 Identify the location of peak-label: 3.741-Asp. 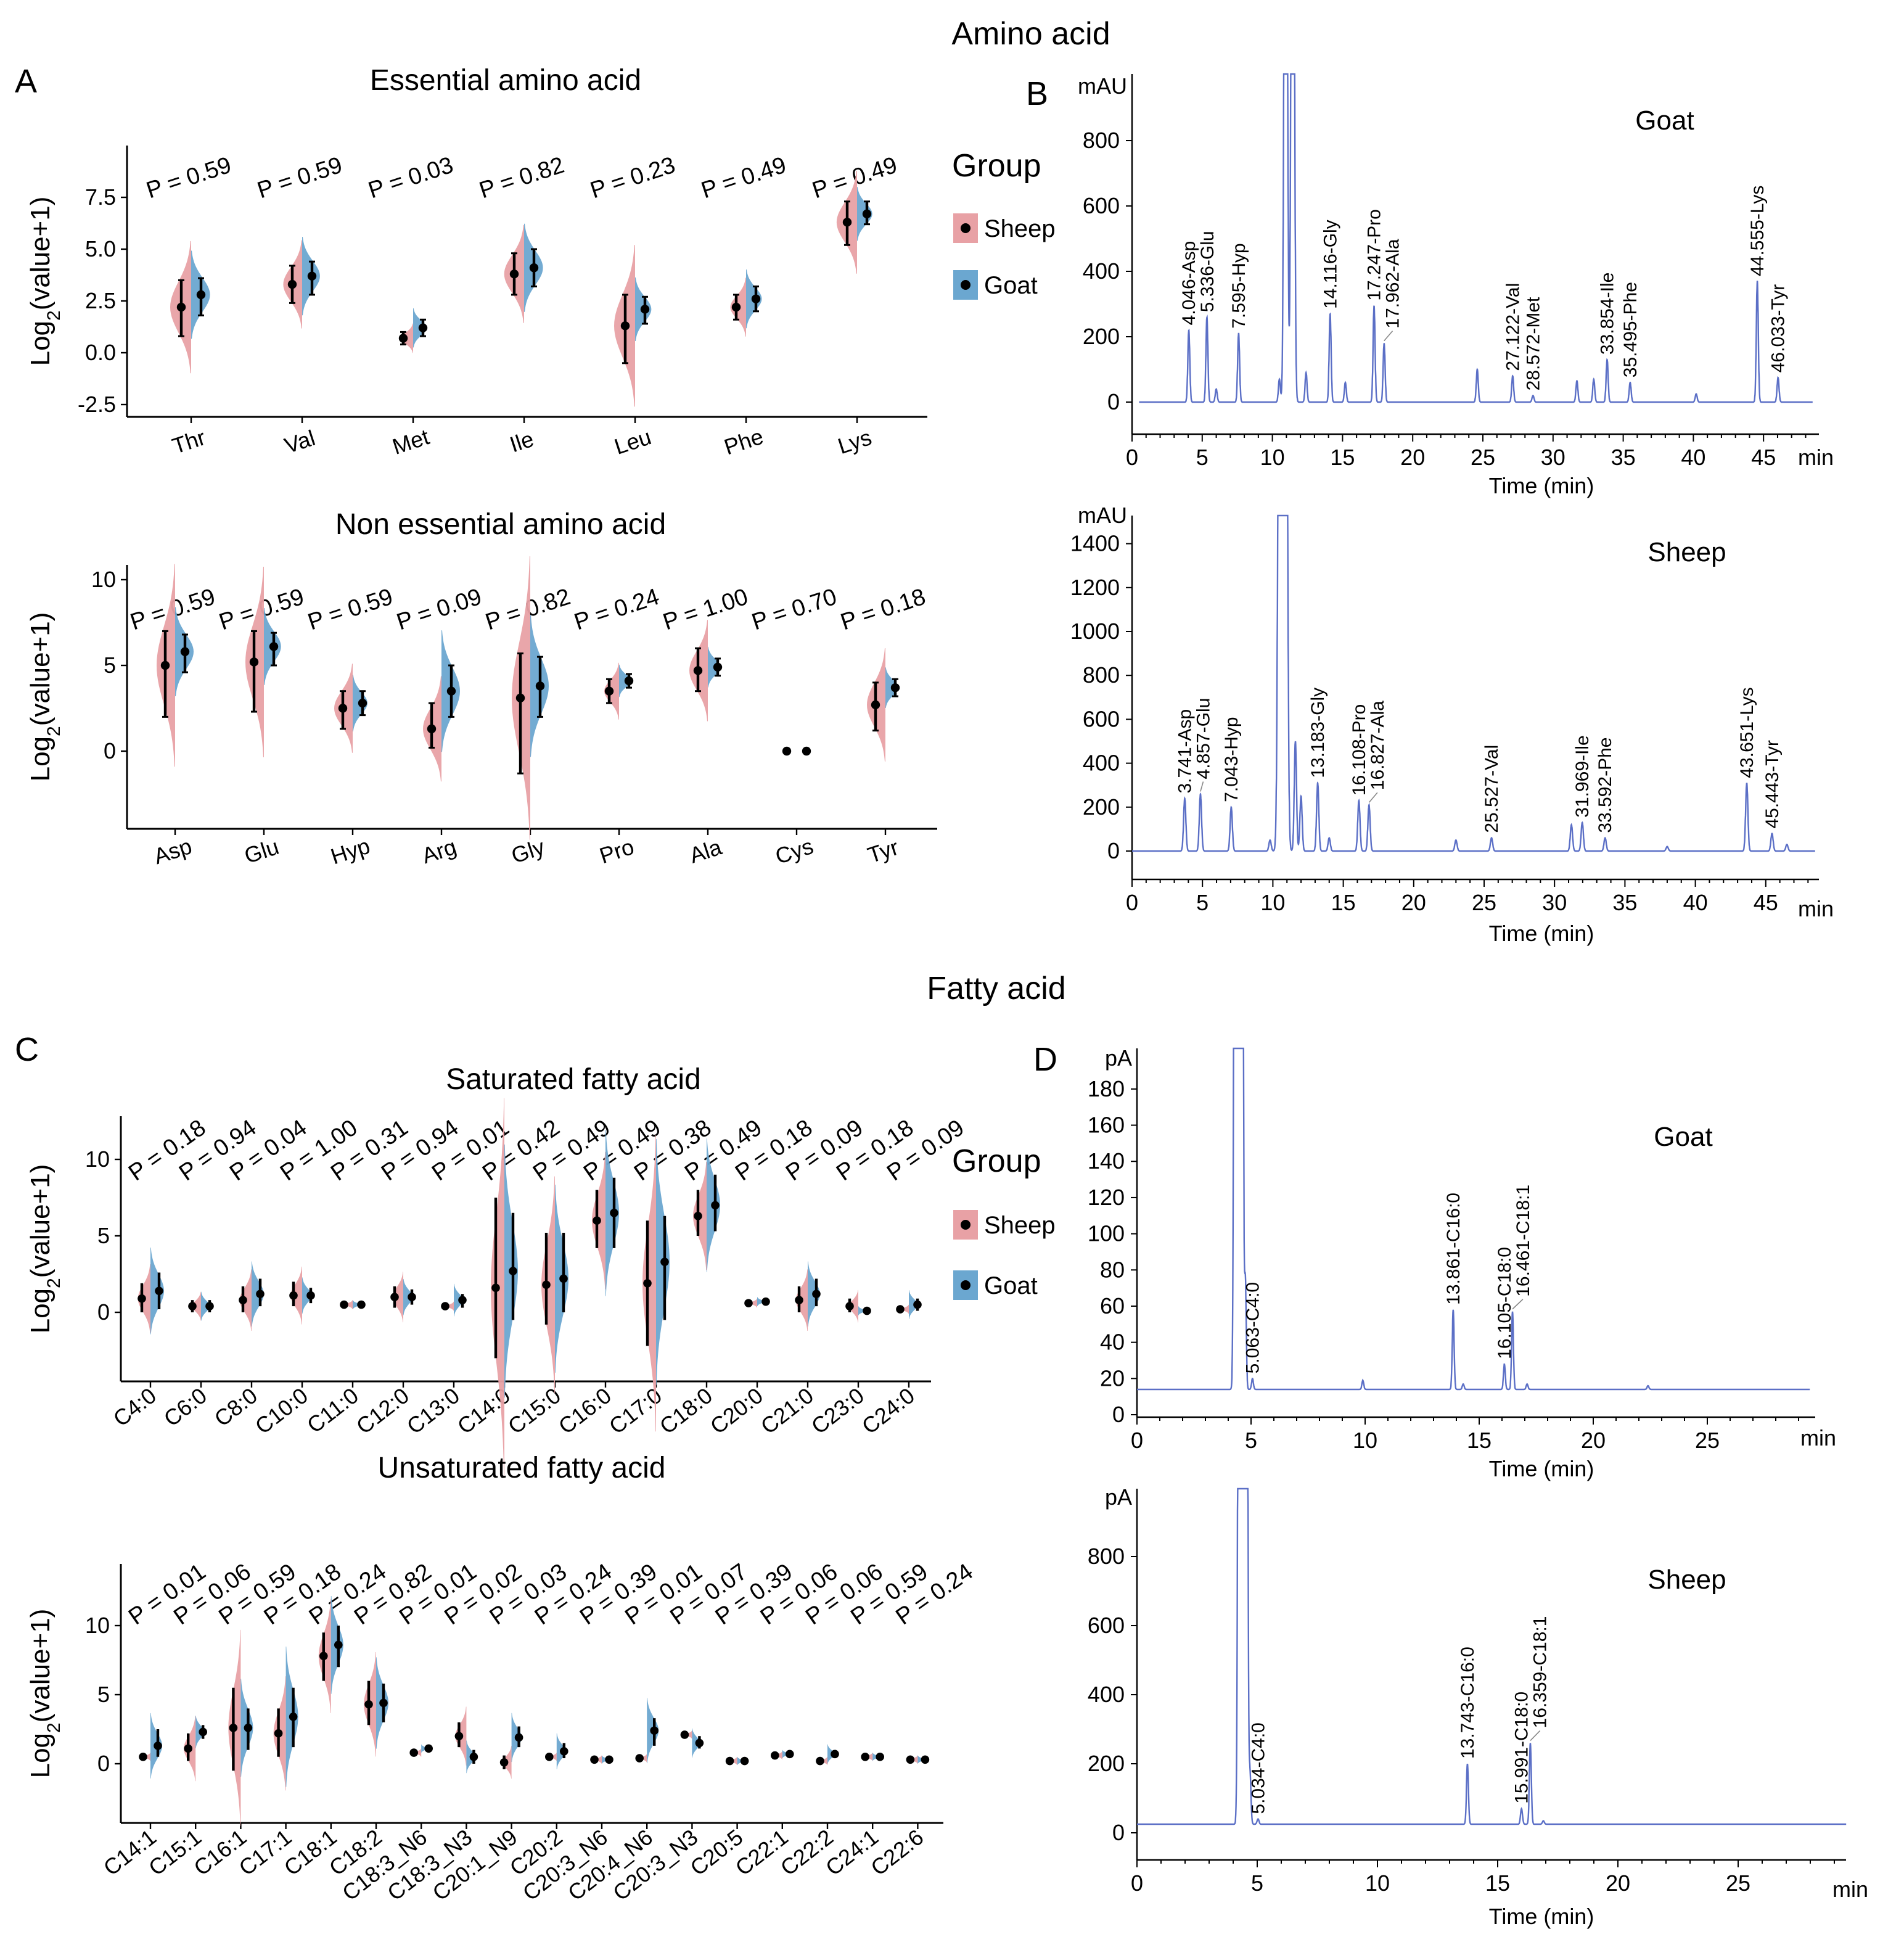
(1185, 751).